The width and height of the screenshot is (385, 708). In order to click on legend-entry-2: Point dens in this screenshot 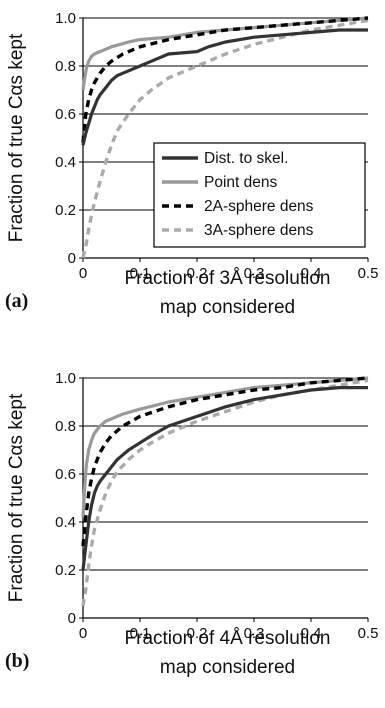, I will do `click(240, 182)`.